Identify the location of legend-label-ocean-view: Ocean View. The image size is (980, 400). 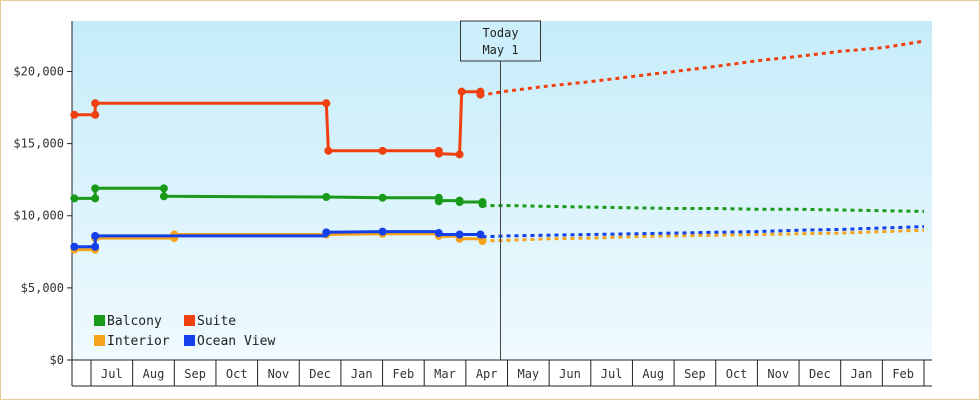
(236, 341).